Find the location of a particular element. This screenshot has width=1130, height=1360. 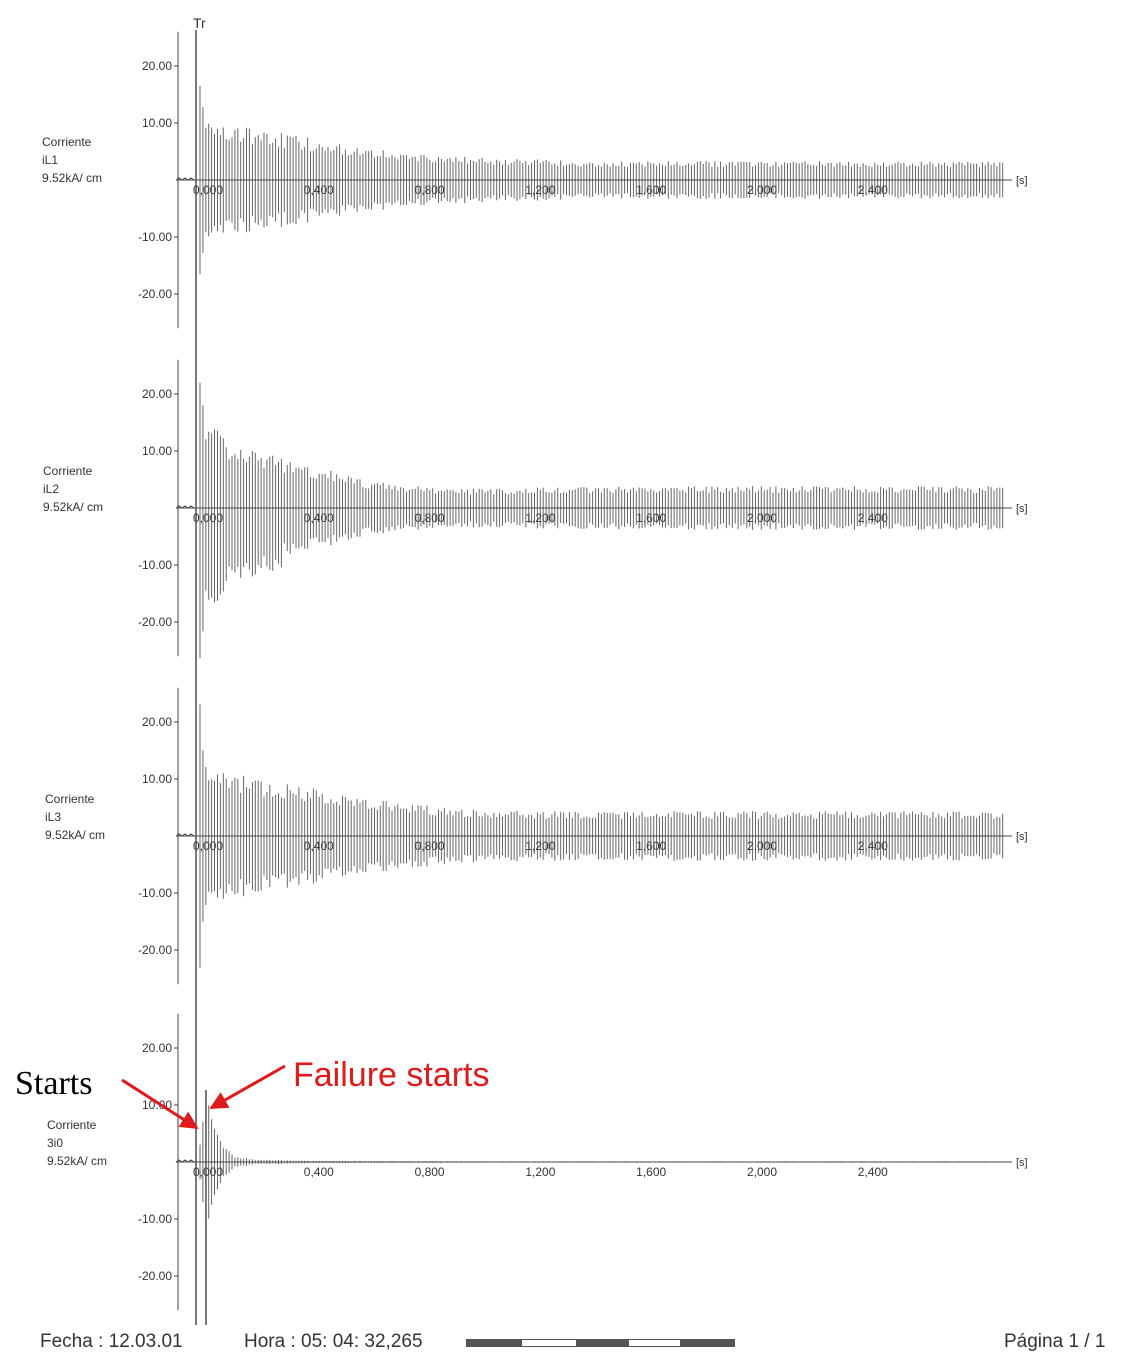

trigger-label: Tr is located at coordinates (199, 23).